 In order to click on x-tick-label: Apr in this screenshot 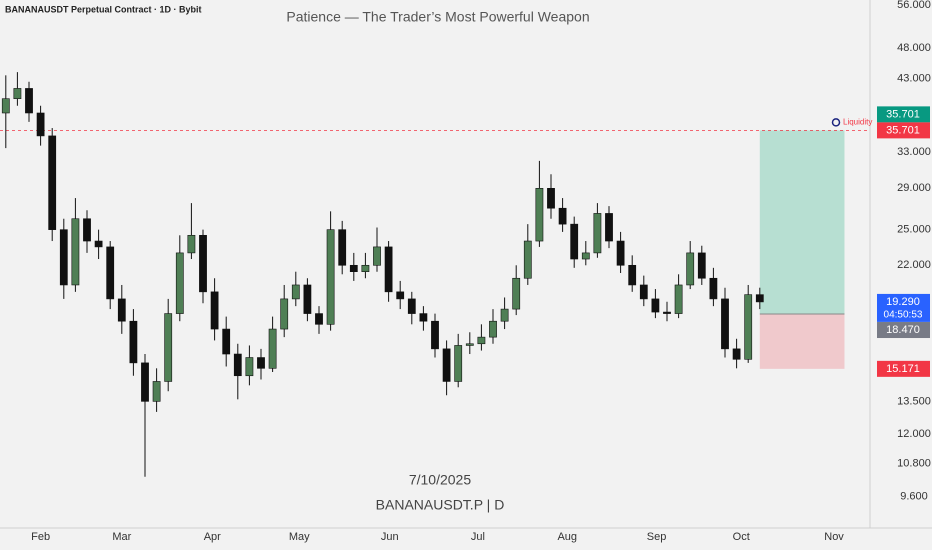, I will do `click(212, 537)`.